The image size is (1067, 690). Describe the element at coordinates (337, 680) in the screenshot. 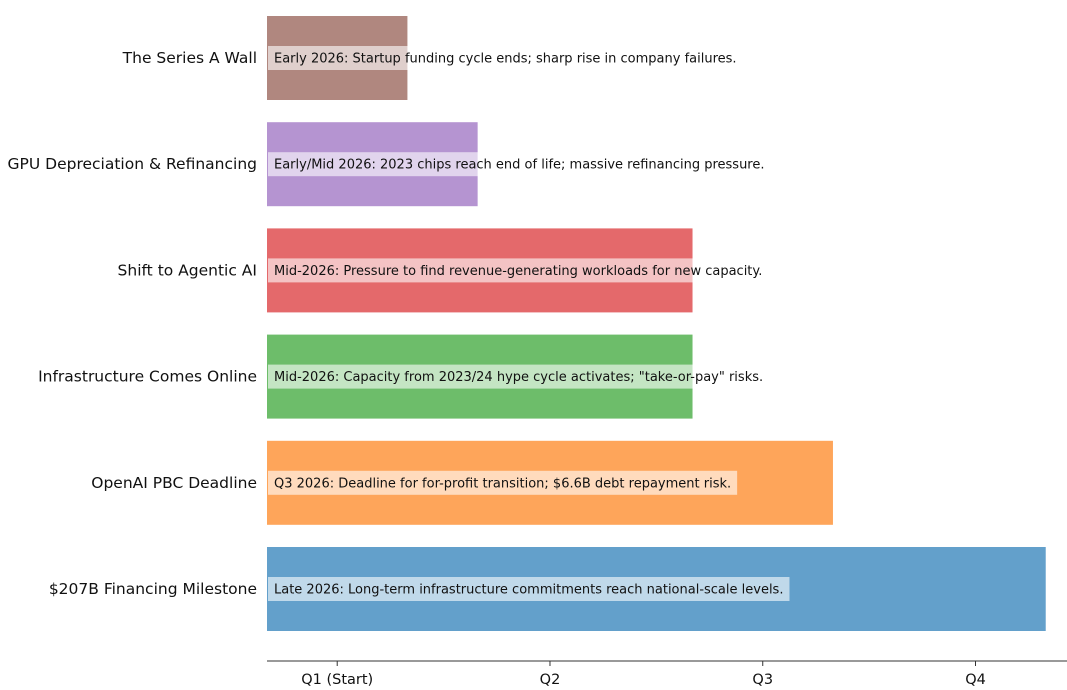

I see `x-tick-label-0: Q1 (Start)` at that location.